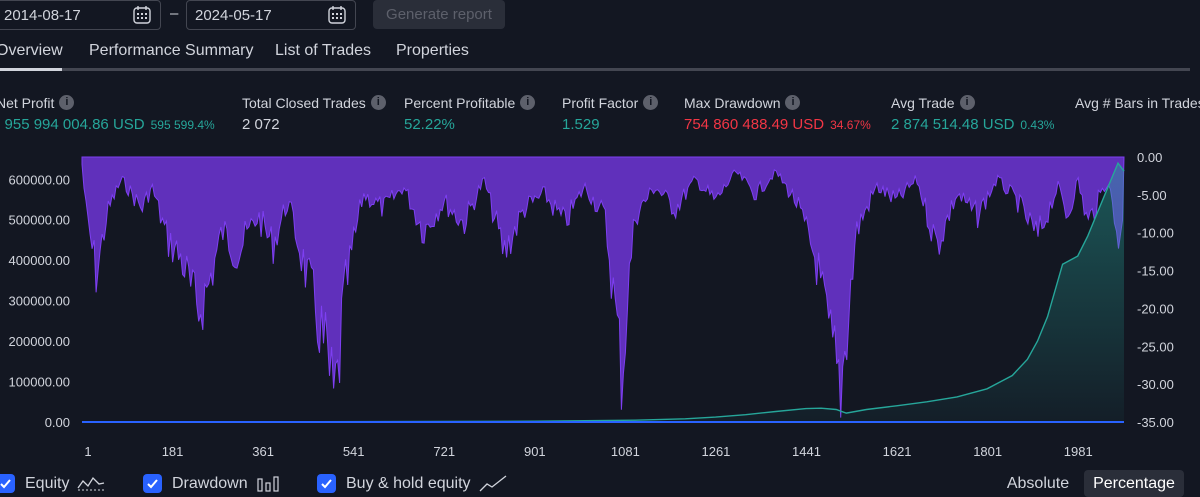 The image size is (1200, 497). Describe the element at coordinates (492, 482) in the screenshot. I see `trend-line-icon` at that location.